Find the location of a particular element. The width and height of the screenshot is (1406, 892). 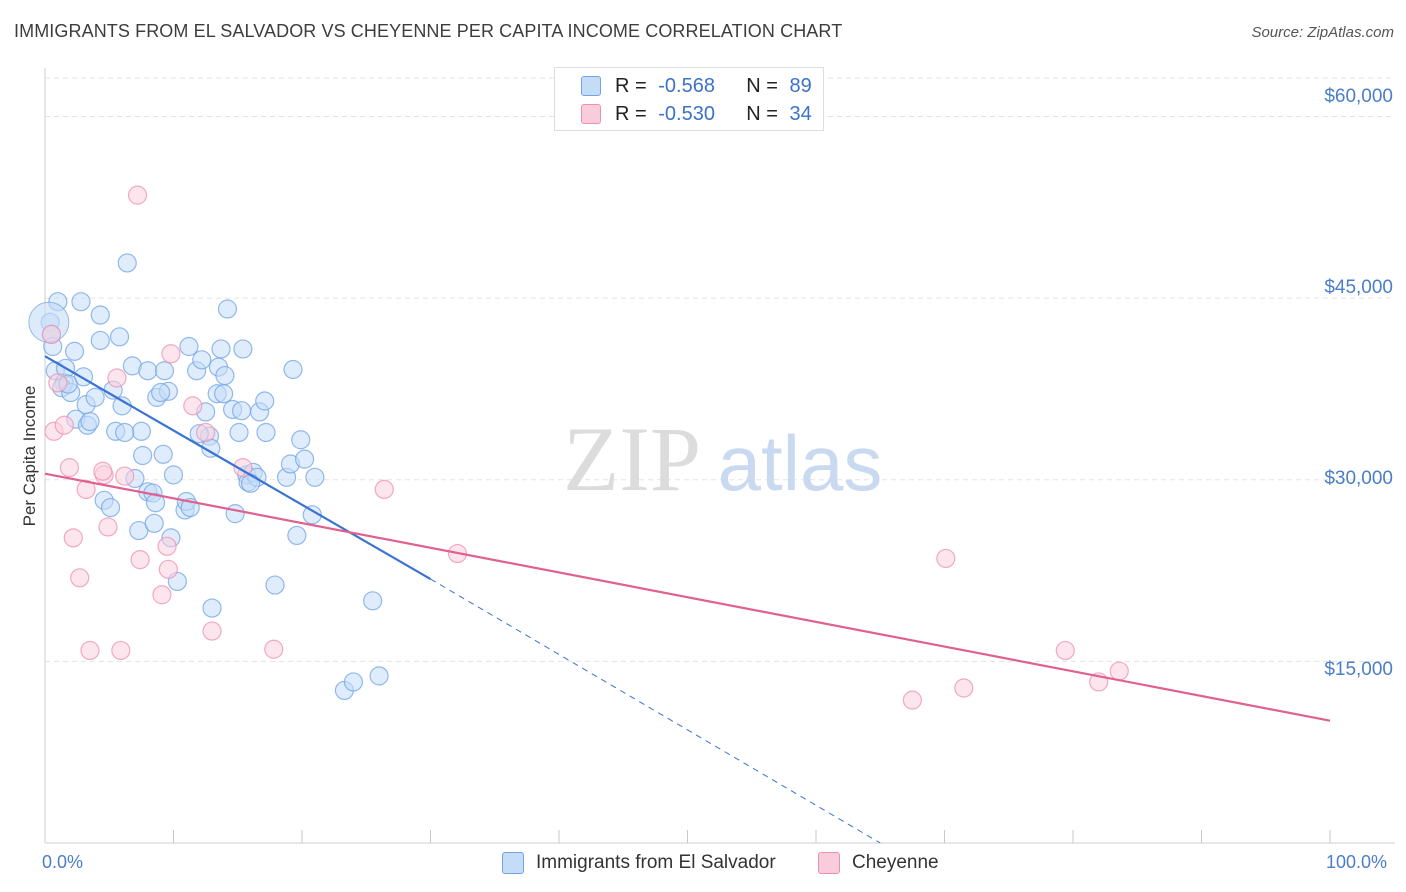

watermark: ZIP atlas is located at coordinates (722, 459).